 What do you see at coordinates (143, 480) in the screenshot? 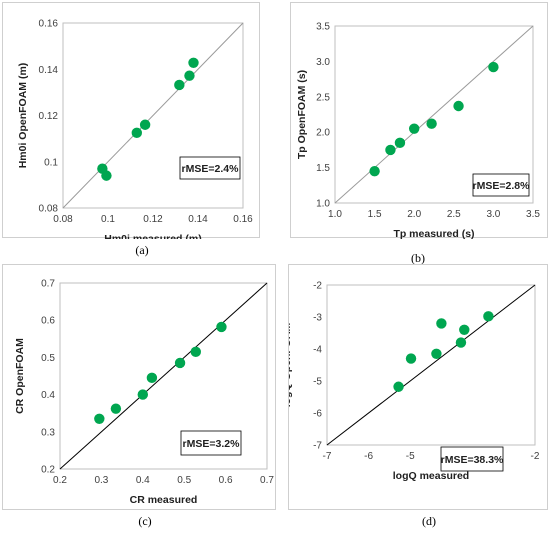
I see `p3-x-tick-label: 0.4` at bounding box center [143, 480].